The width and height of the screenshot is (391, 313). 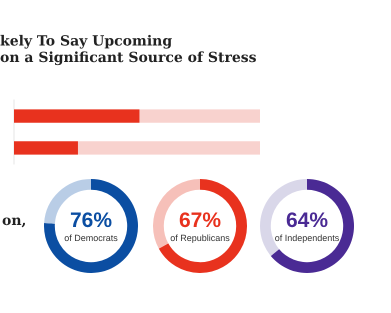 I want to click on data-label: 76%, so click(x=91, y=220).